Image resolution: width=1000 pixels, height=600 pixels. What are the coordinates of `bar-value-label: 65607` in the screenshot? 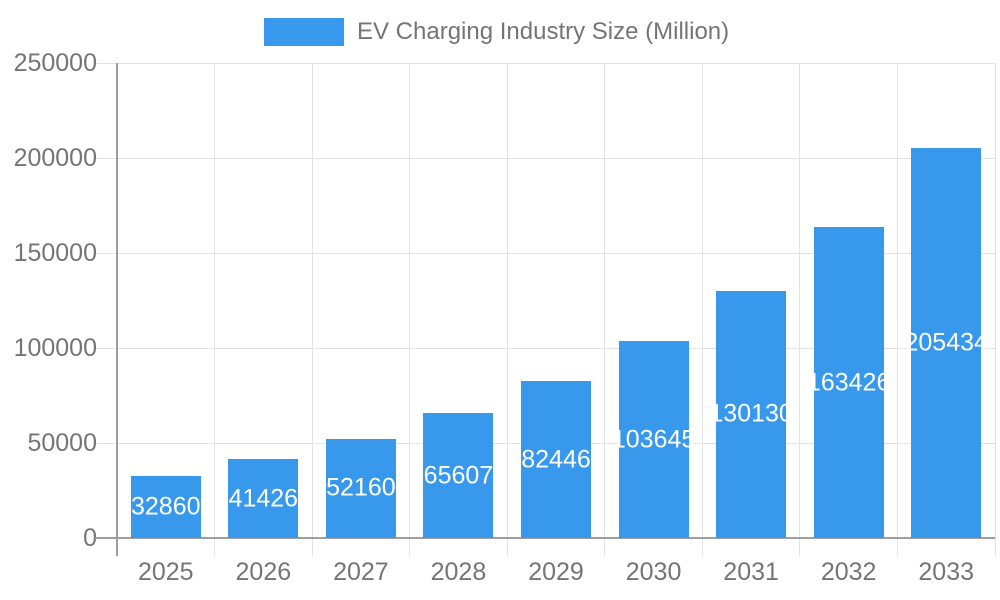 It's located at (458, 475).